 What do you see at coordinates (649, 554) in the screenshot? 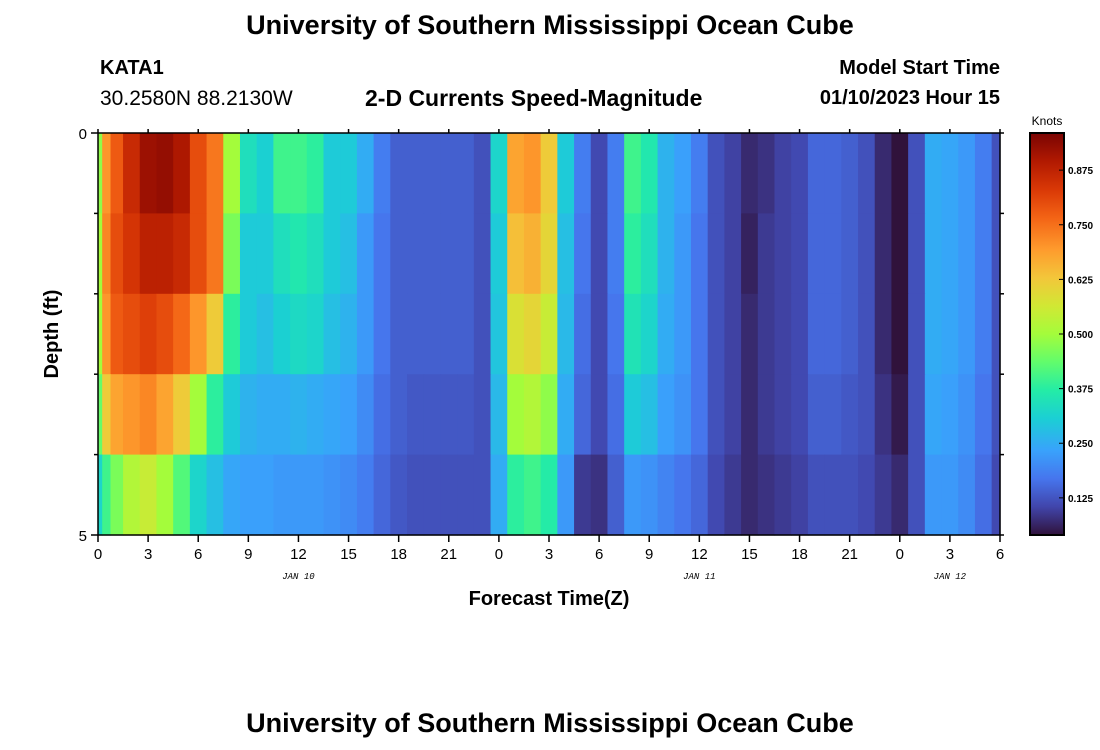
I see `x-tick-label: 9` at bounding box center [649, 554].